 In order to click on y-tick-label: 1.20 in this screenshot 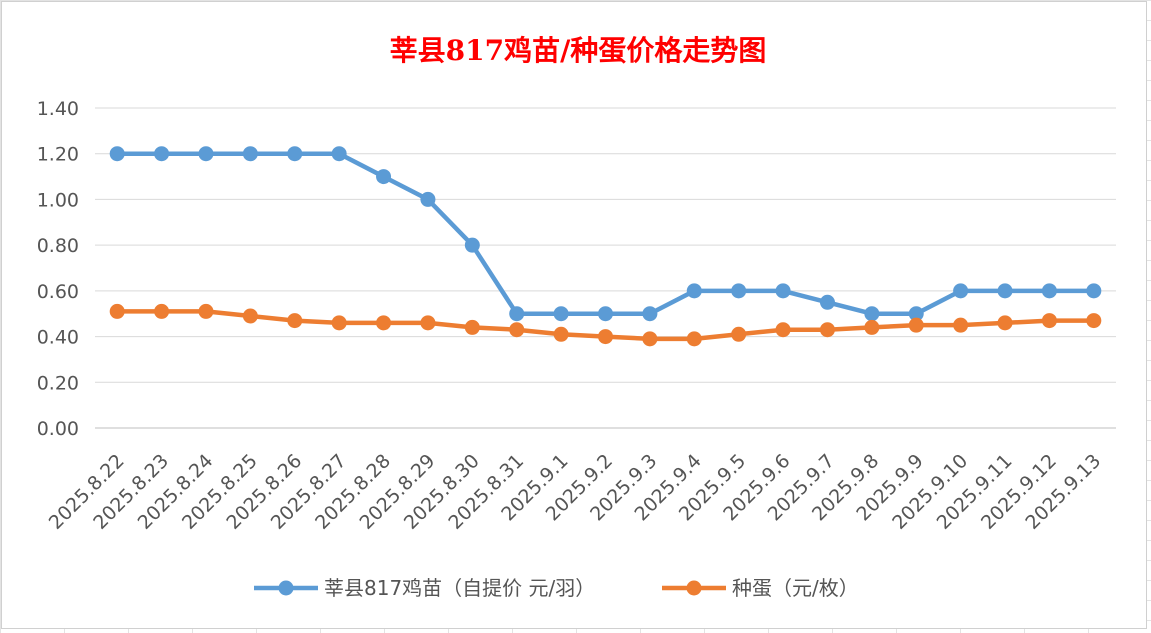, I will do `click(58, 155)`.